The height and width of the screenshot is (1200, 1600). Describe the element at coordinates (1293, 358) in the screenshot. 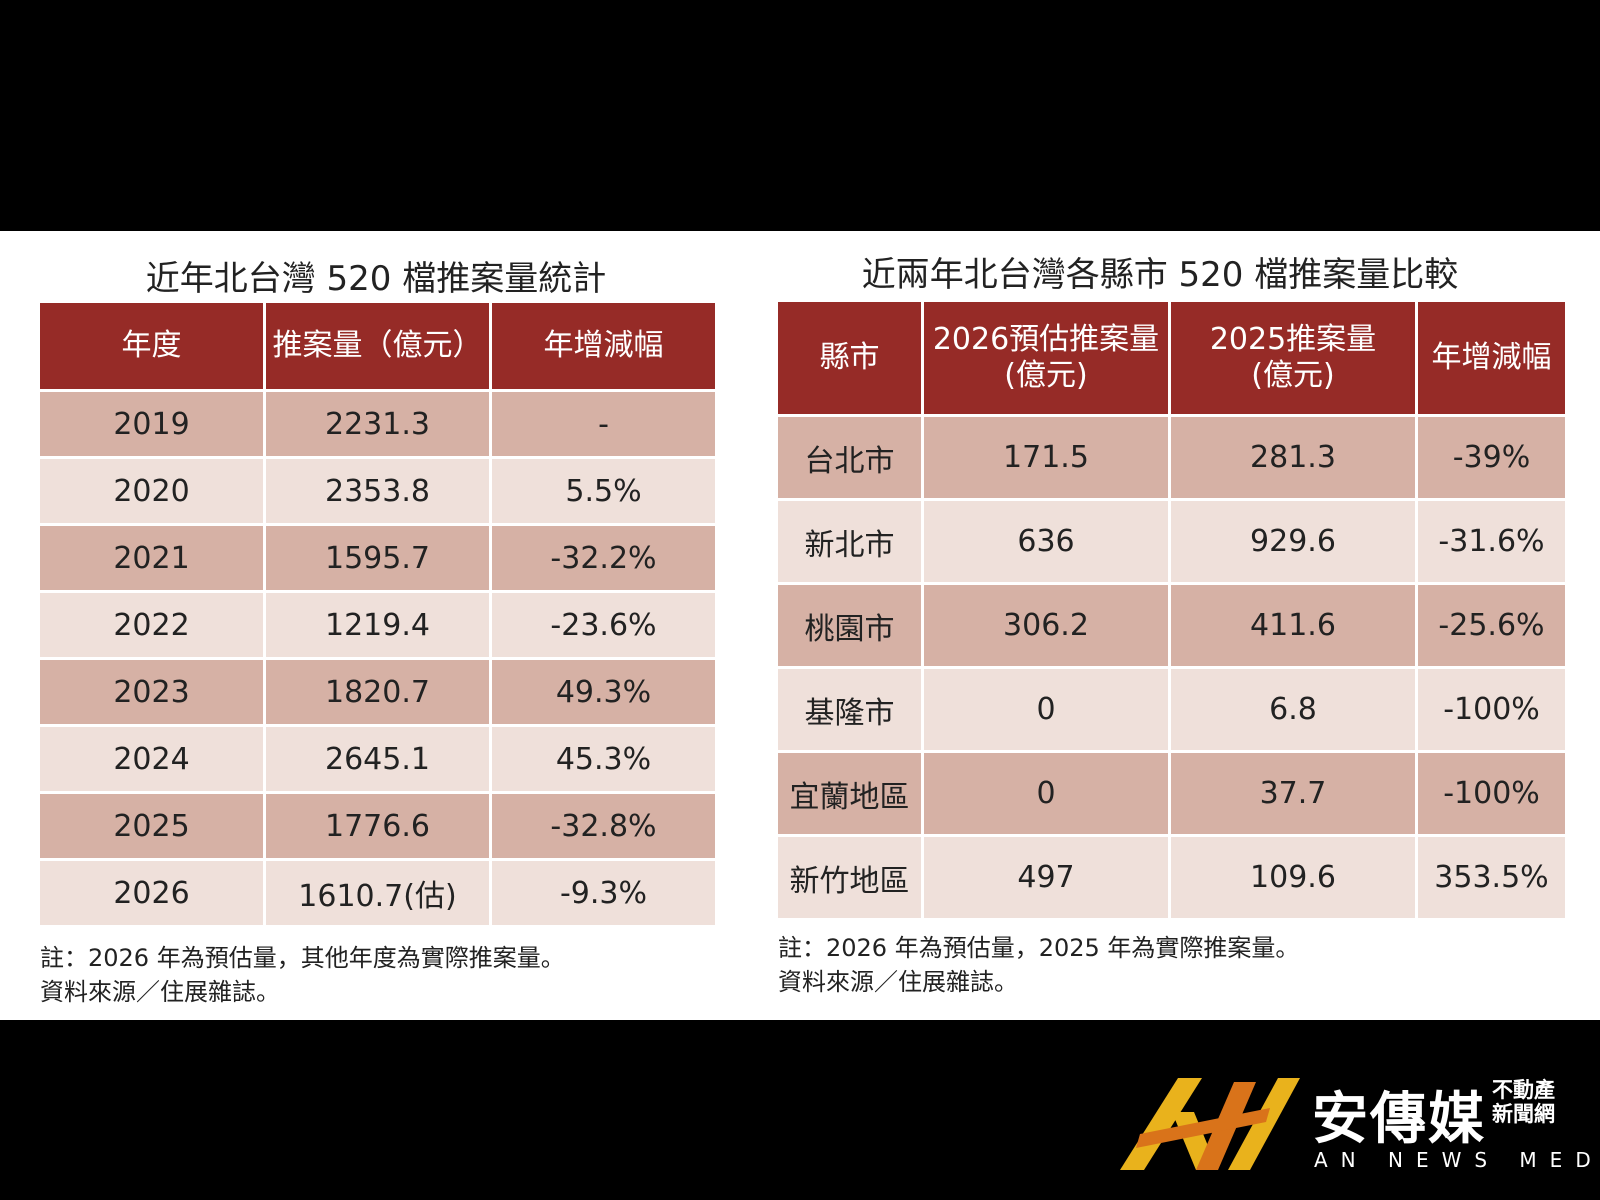

I see `right-header-2025: 2025推案量 (億元)` at that location.